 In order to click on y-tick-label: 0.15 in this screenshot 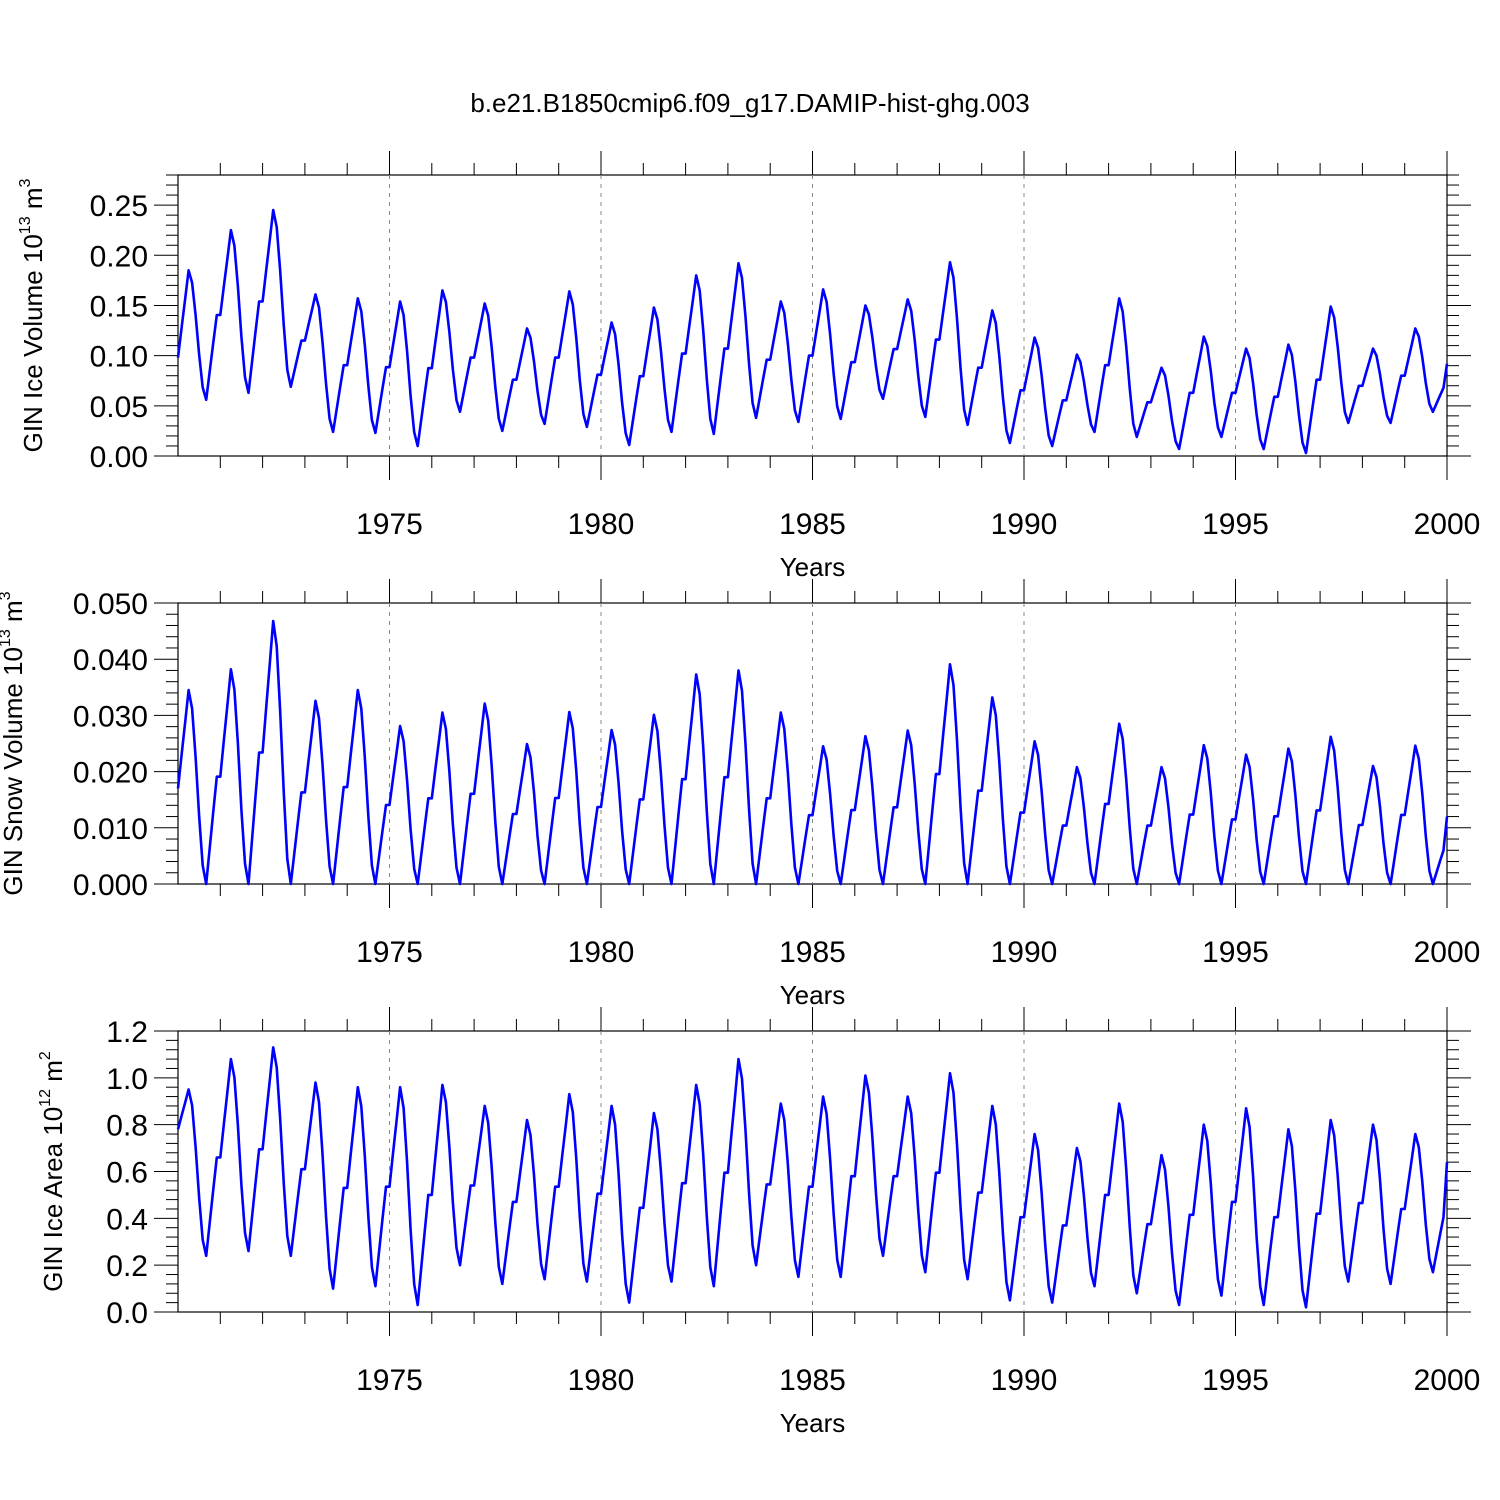, I will do `click(119, 306)`.